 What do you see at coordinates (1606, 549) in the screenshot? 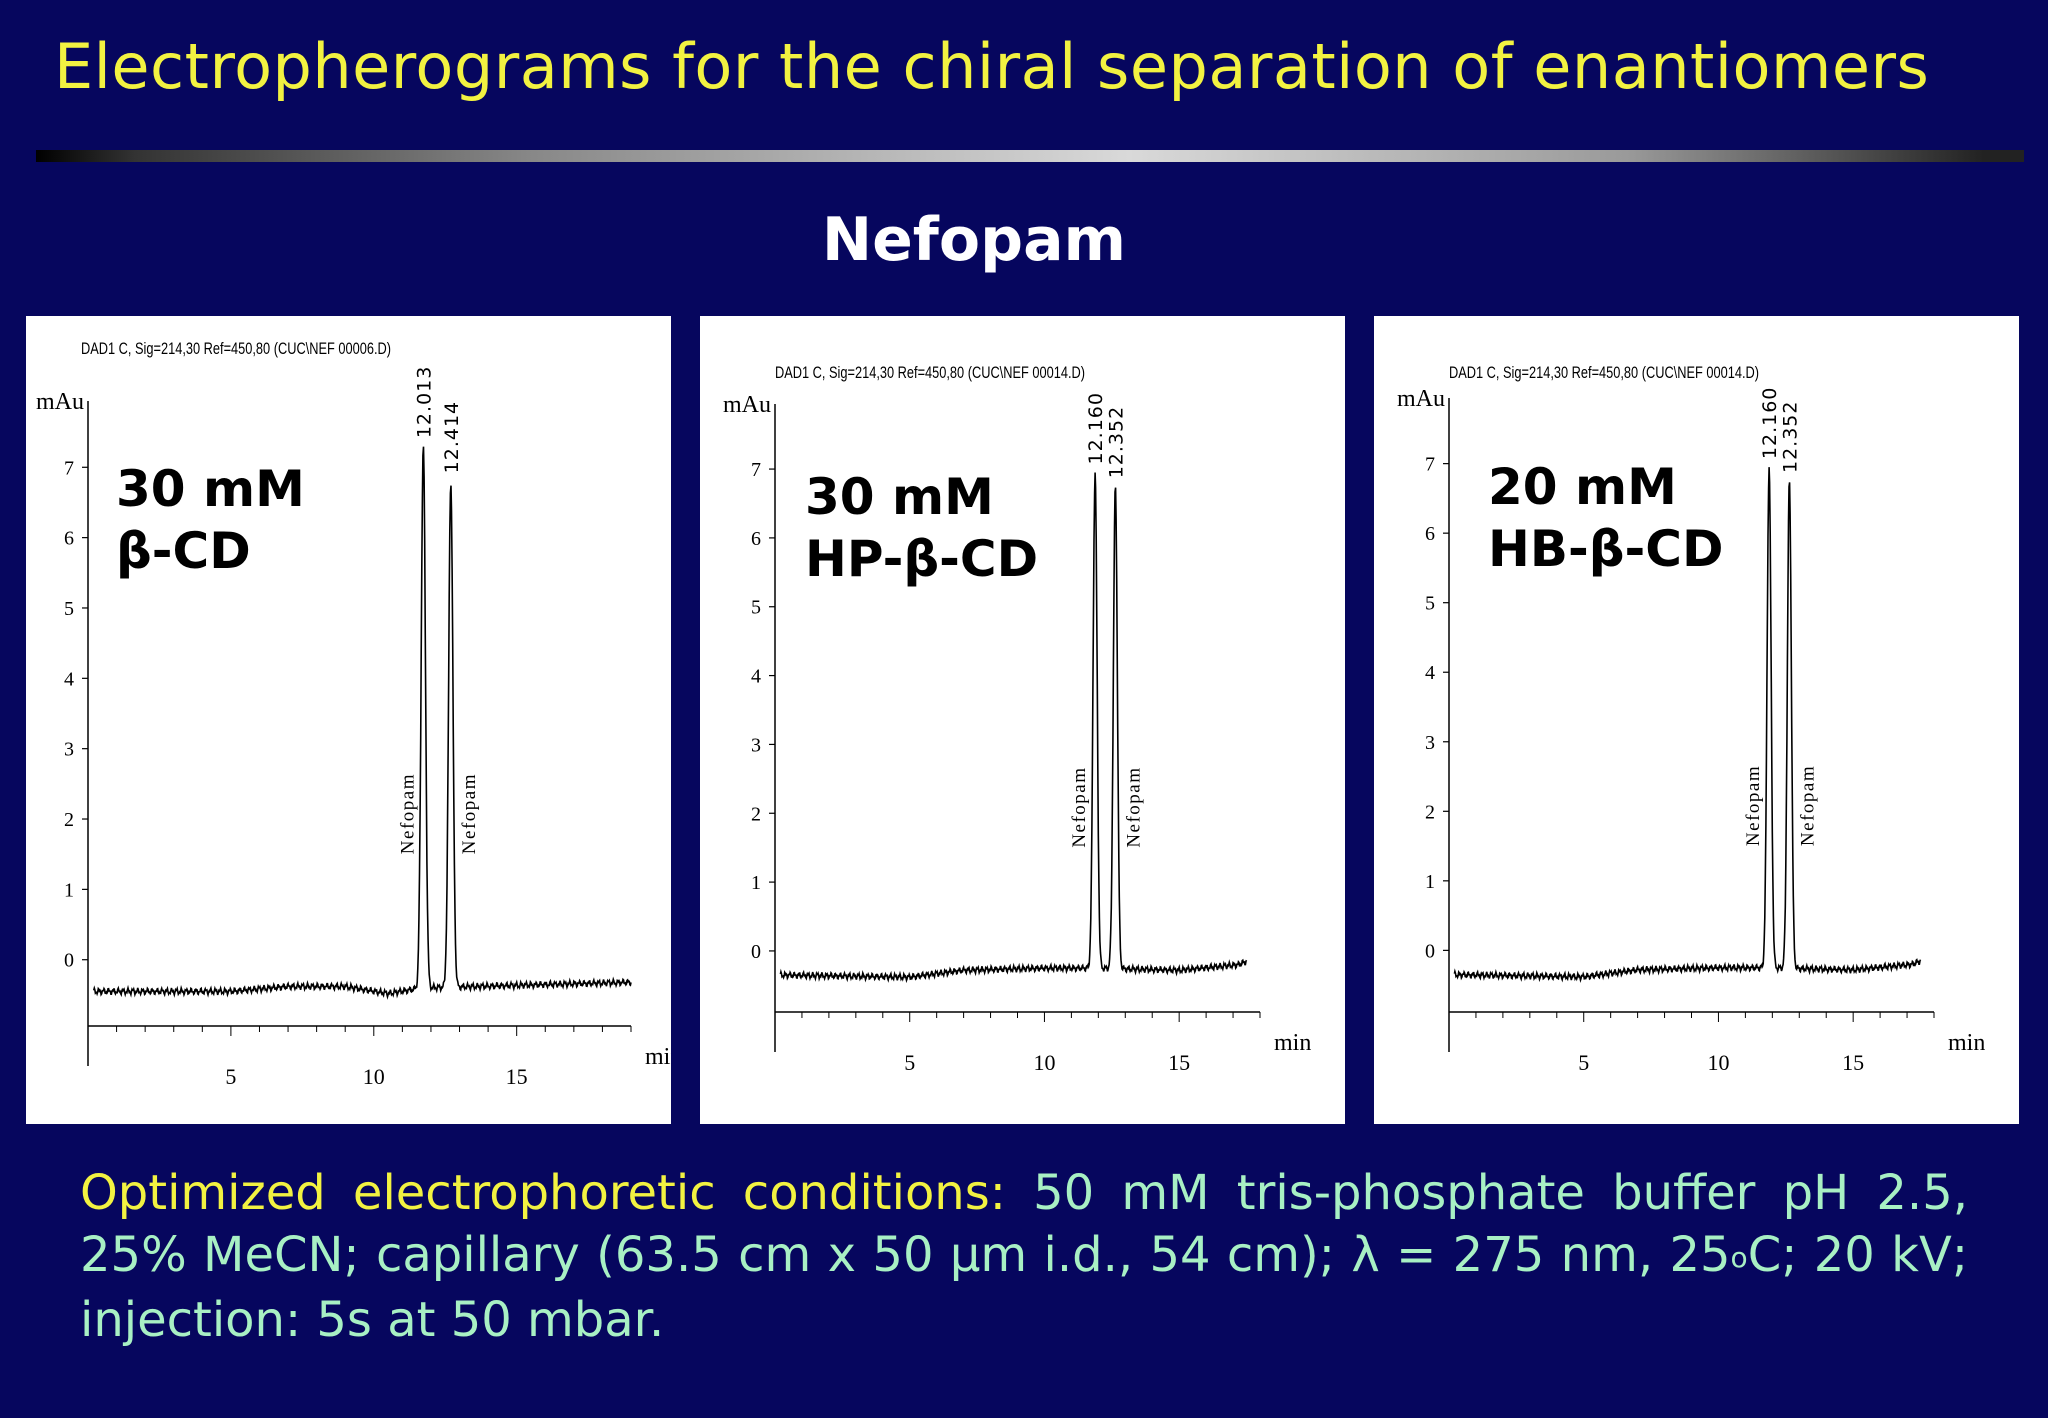
I see `condition-selector: HB-β-CD` at bounding box center [1606, 549].